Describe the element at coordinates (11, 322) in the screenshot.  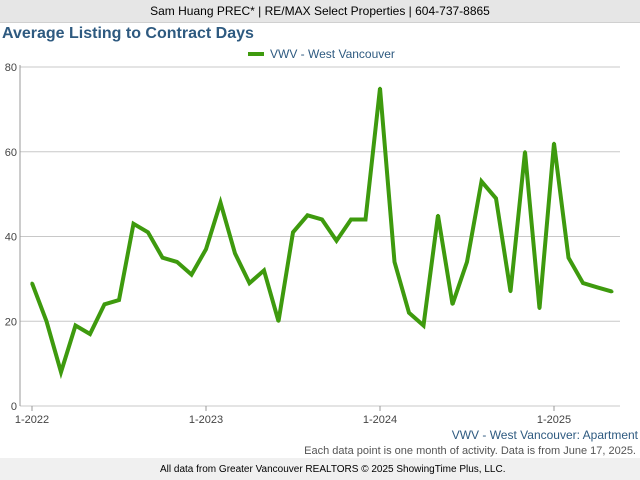
I see `y-tick-label: 20` at that location.